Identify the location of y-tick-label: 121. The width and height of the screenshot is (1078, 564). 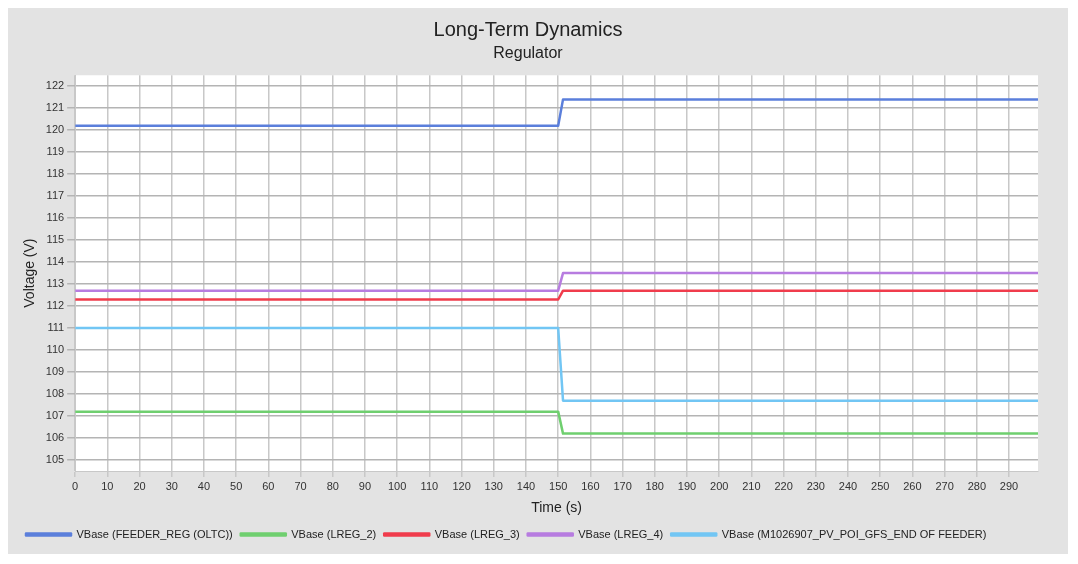
(55, 107).